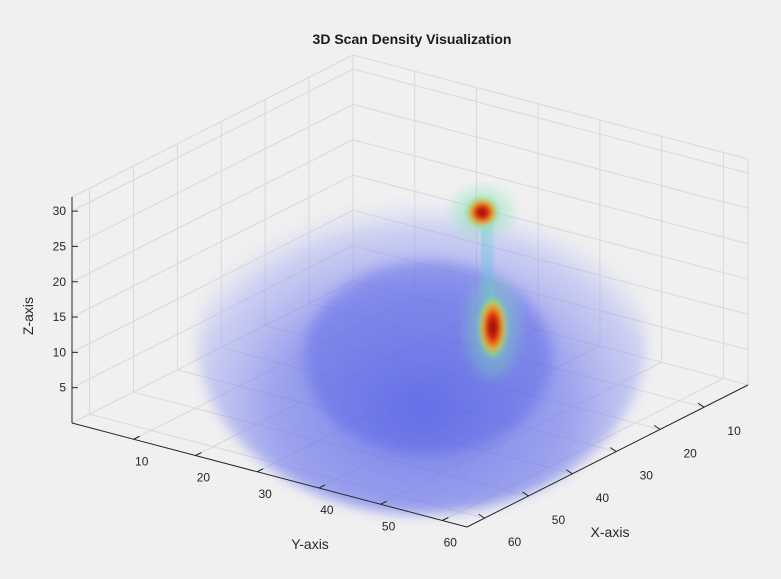  What do you see at coordinates (310, 544) in the screenshot?
I see `y-axis-label: Y-axis` at bounding box center [310, 544].